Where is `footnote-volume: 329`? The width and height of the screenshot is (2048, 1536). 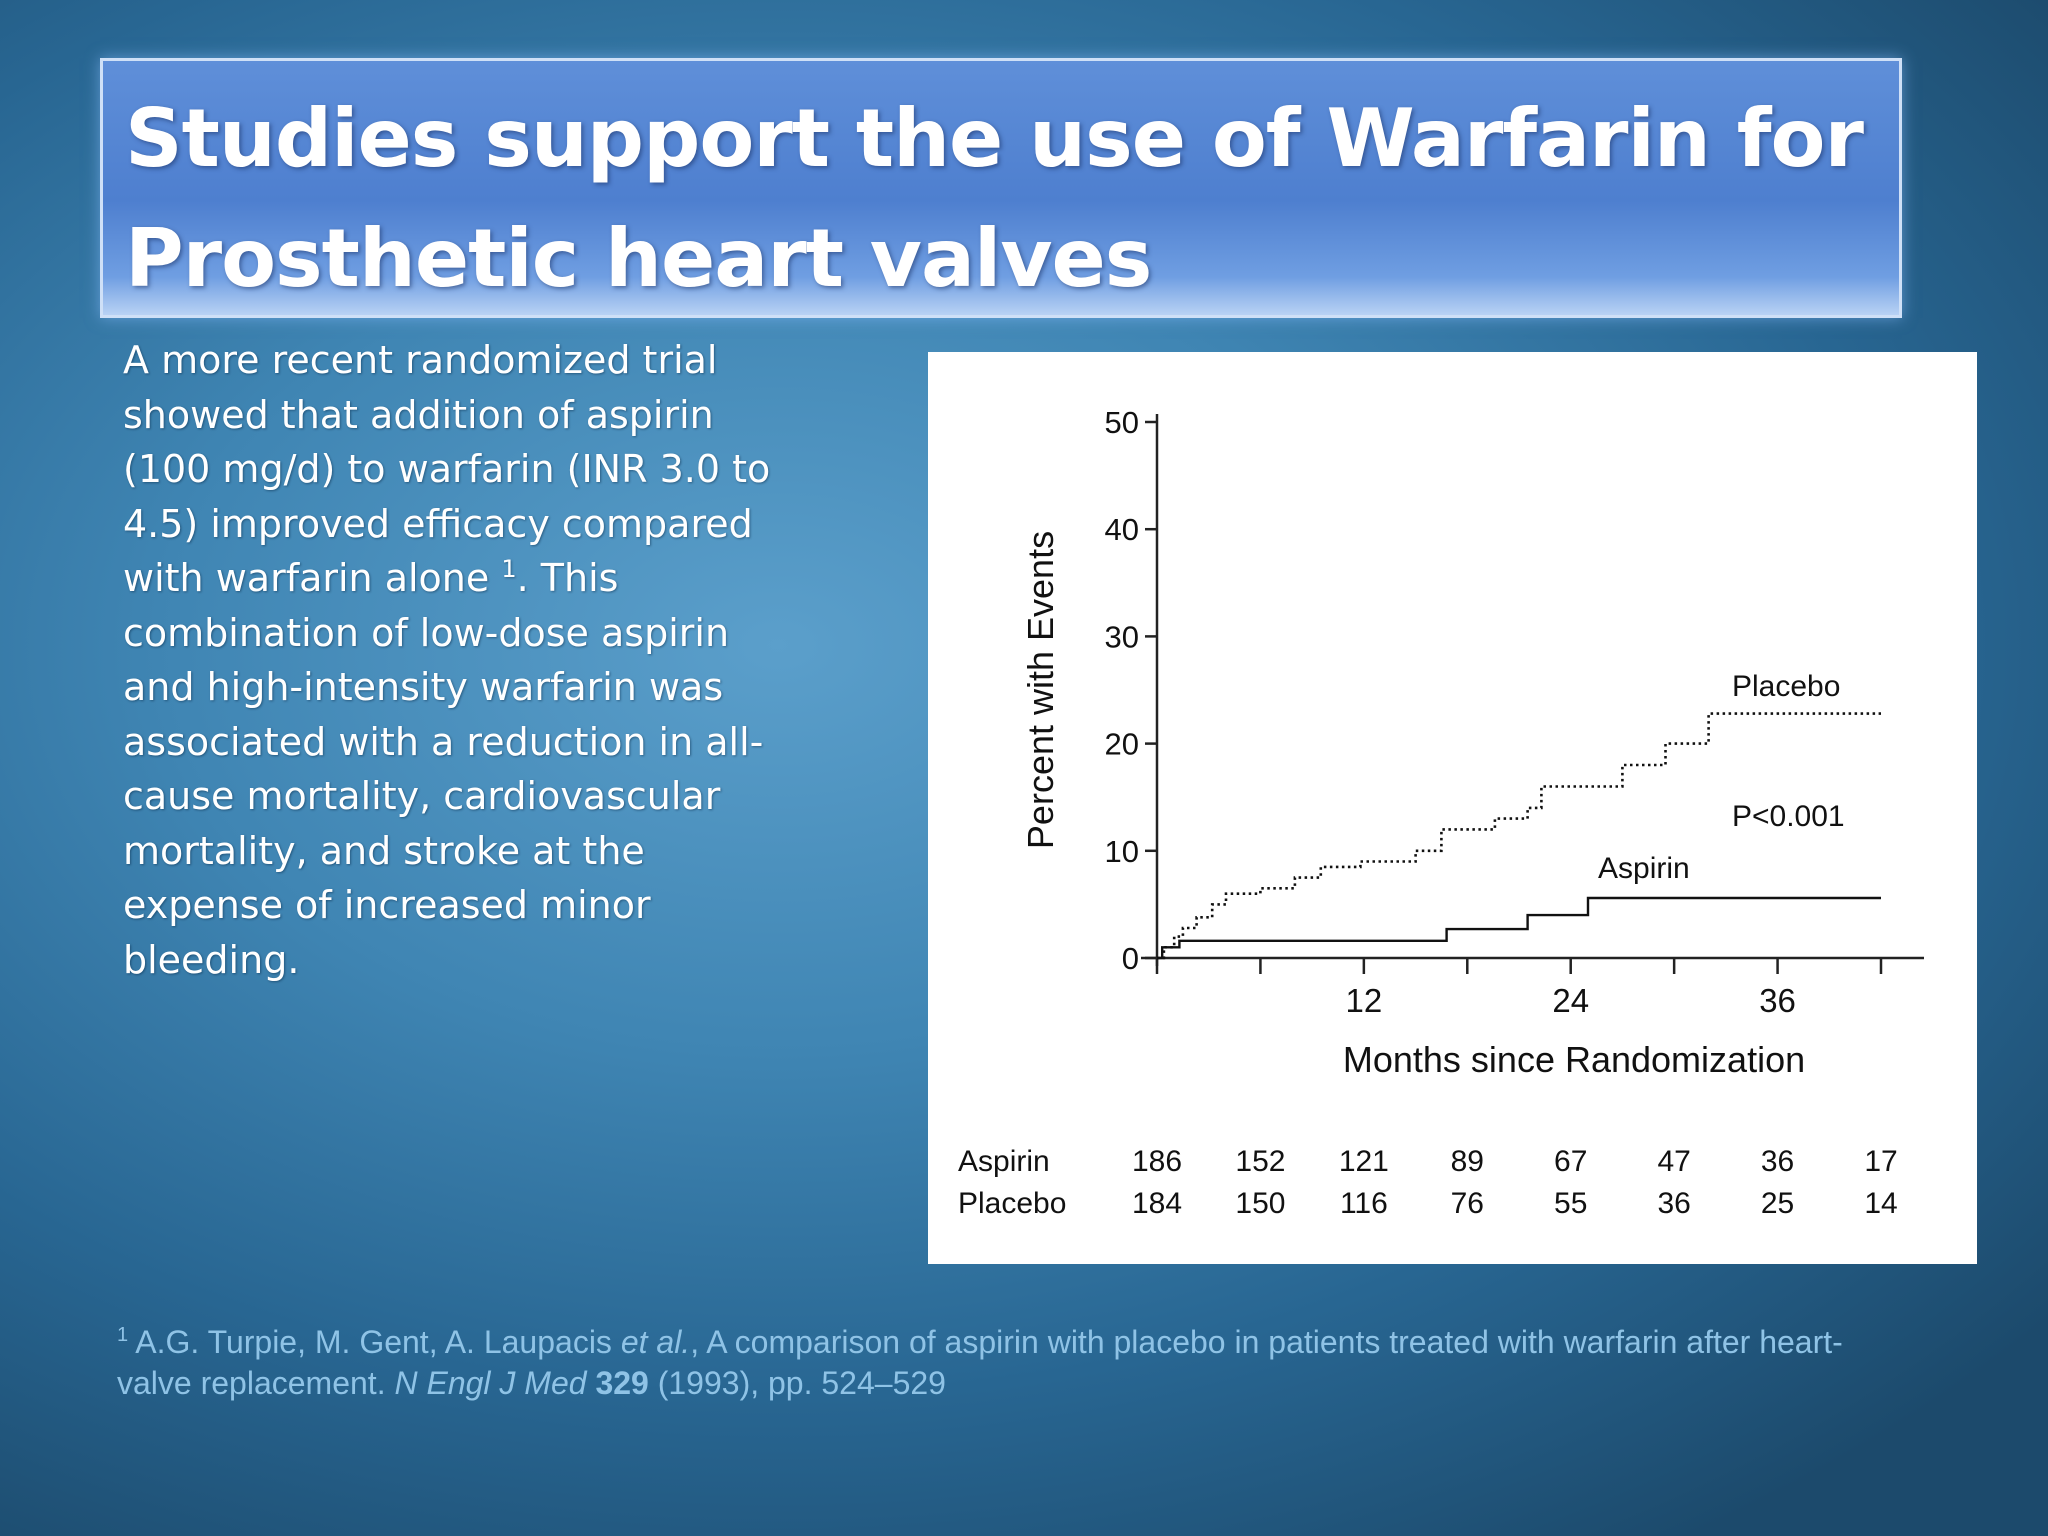
footnote-volume: 329 is located at coordinates (622, 1383).